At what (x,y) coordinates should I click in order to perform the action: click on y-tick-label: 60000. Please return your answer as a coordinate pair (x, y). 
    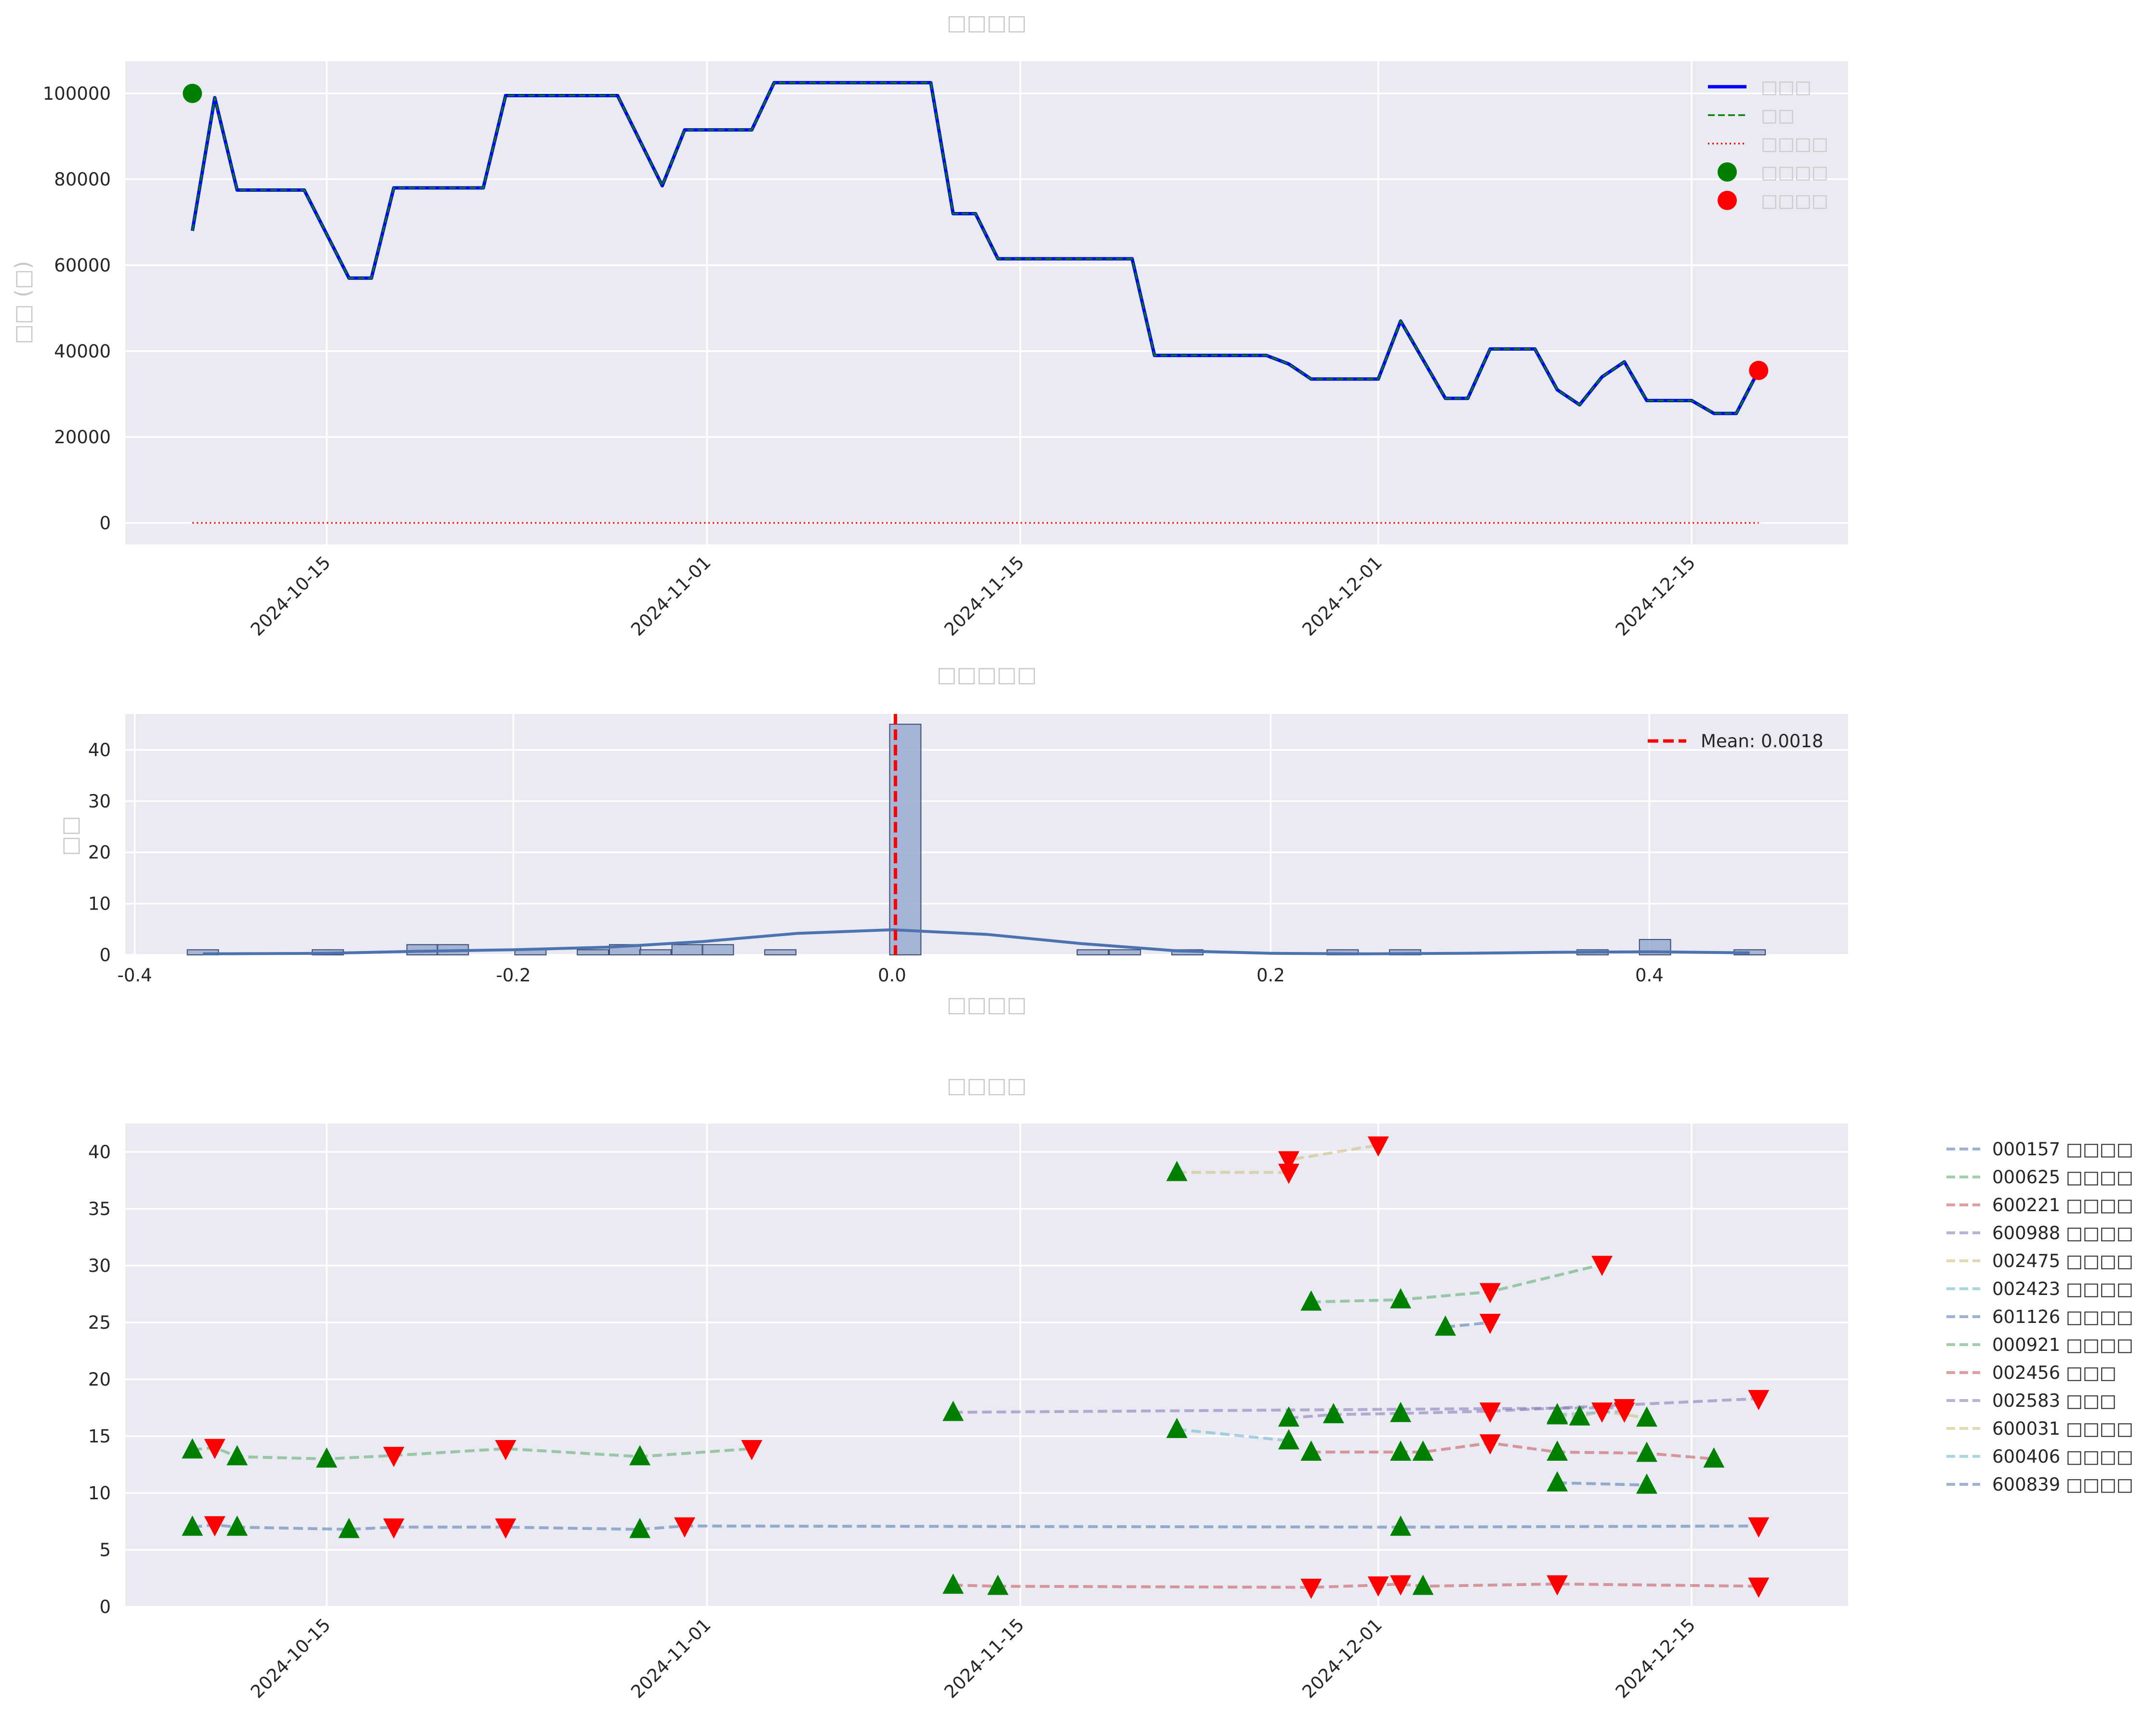
    Looking at the image, I should click on (82, 265).